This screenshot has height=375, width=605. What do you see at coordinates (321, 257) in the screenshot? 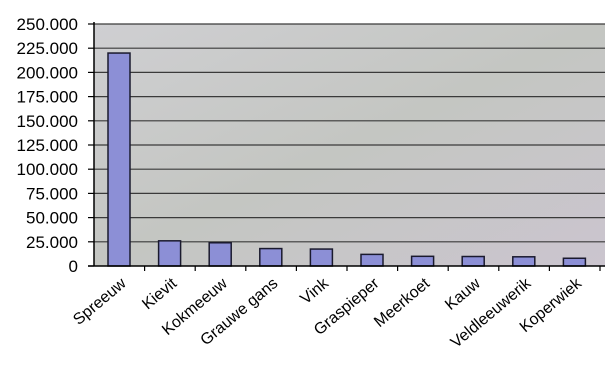
I see `bar-vink` at bounding box center [321, 257].